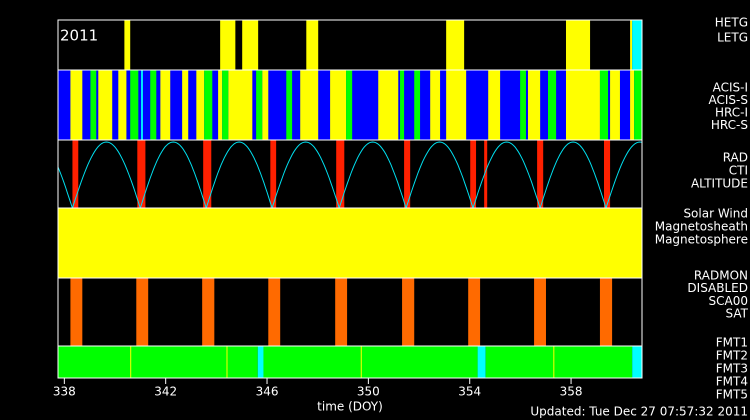 The height and width of the screenshot is (420, 750). I want to click on legend-entry: Solar Wind, so click(715, 214).